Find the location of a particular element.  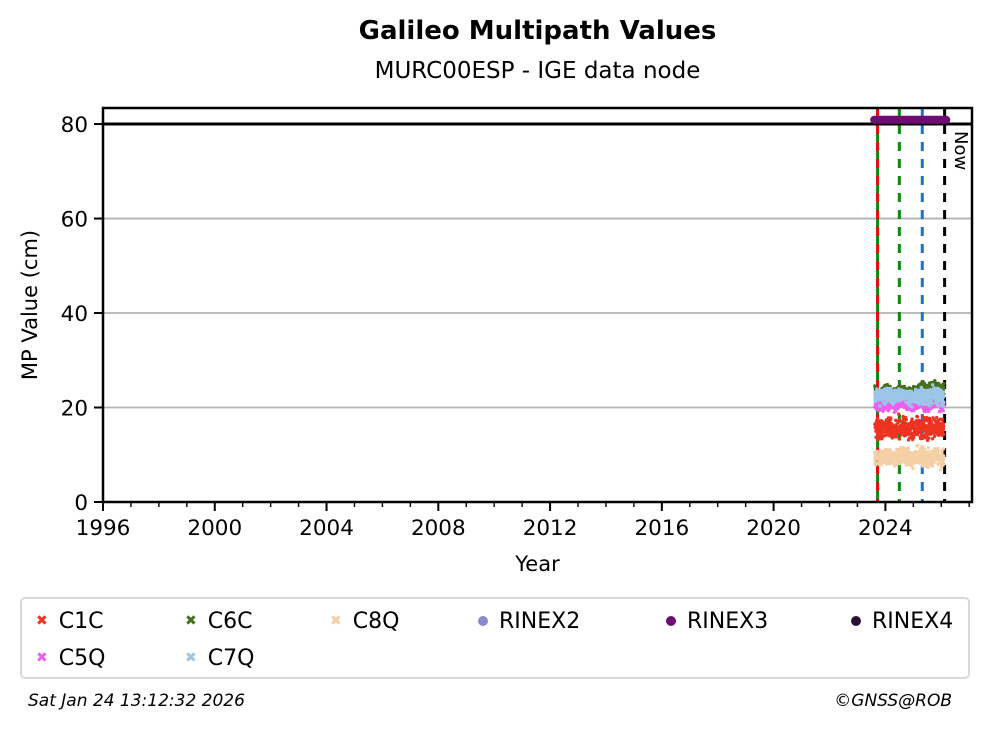

y-tick-label: 80 is located at coordinates (74, 125).